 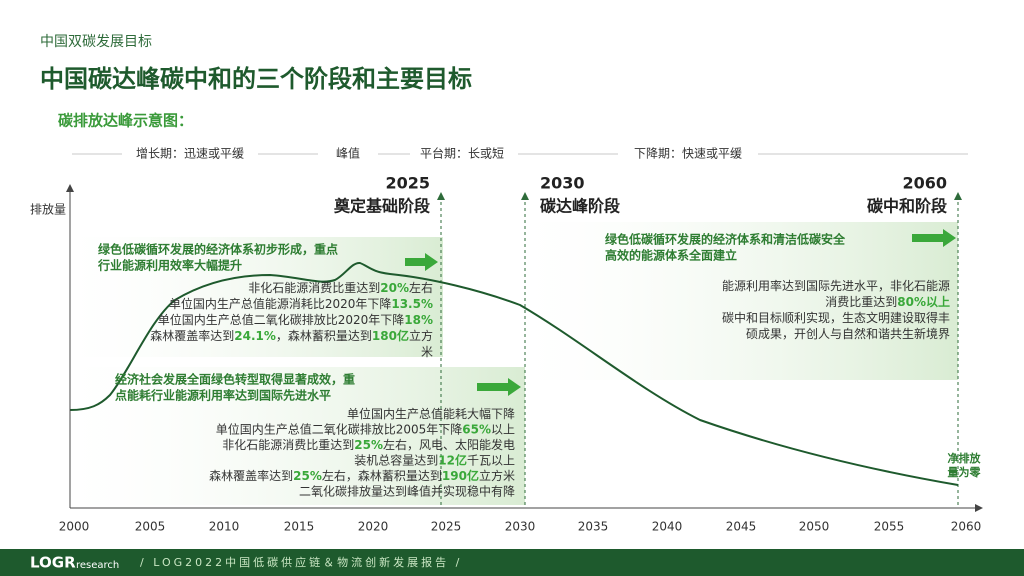 What do you see at coordinates (725, 239) in the screenshot?
I see `box-heading: 绿色低碳循环发展的经济体系和清洁低碳安全` at bounding box center [725, 239].